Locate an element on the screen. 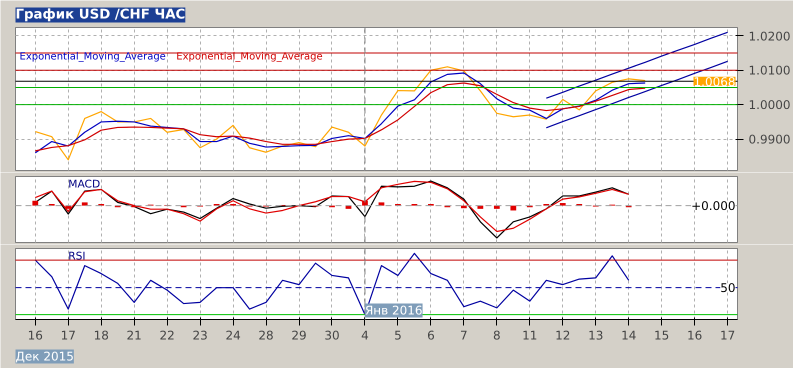 The height and width of the screenshot is (370, 793). ref-line-label: +0.000 is located at coordinates (713, 206).